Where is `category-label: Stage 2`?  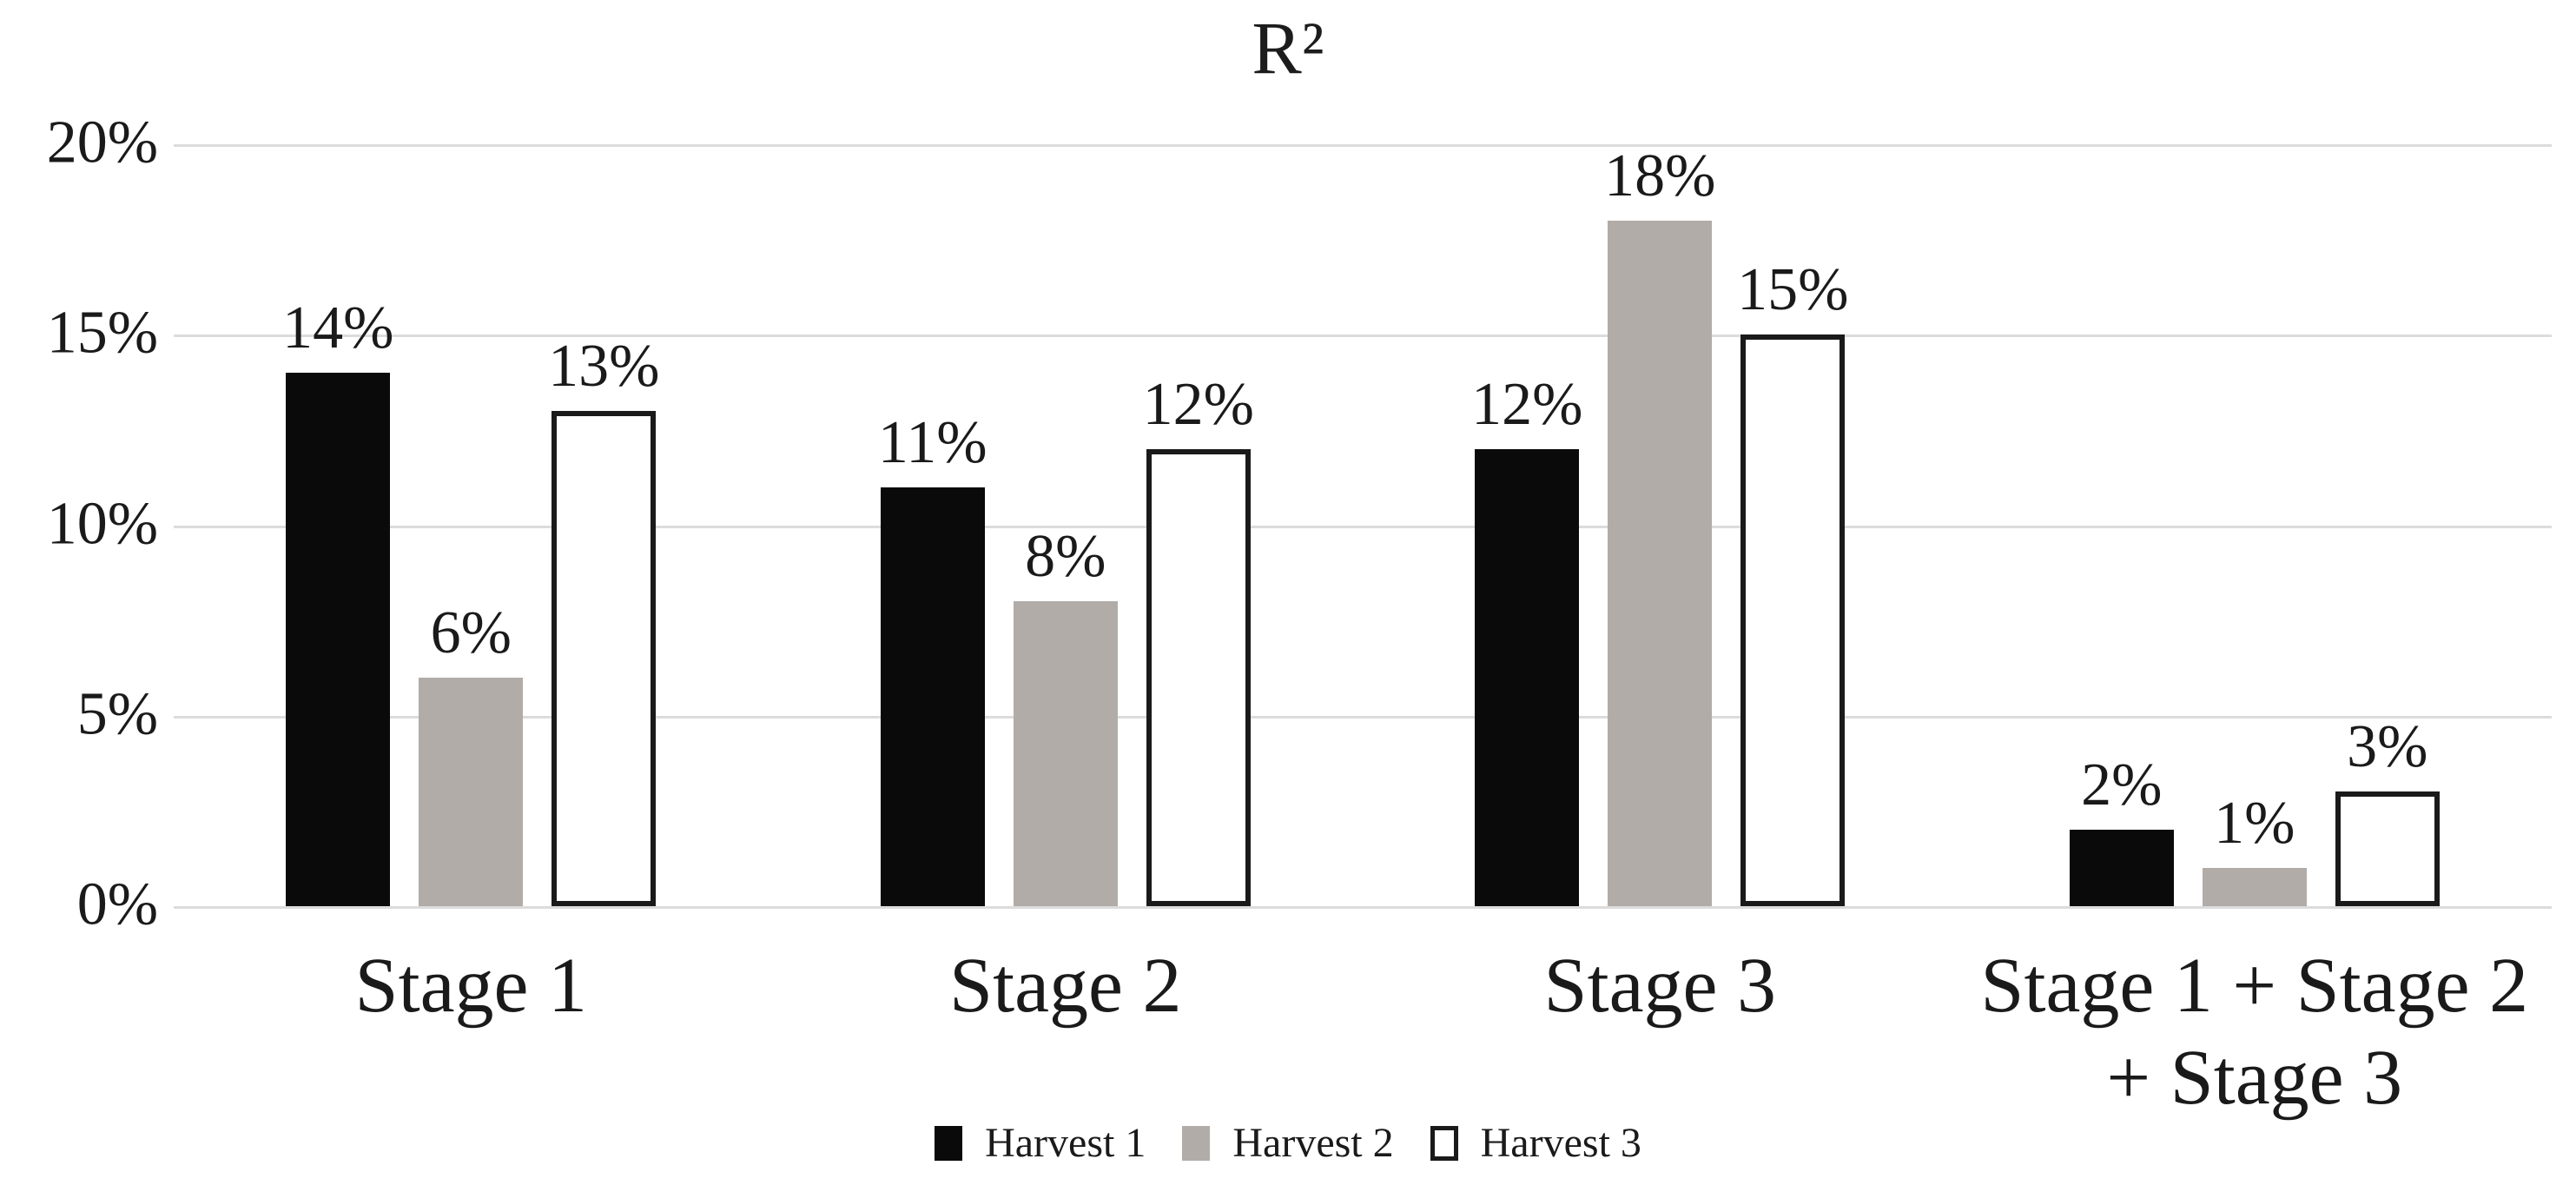
category-label: Stage 2 is located at coordinates (1065, 986).